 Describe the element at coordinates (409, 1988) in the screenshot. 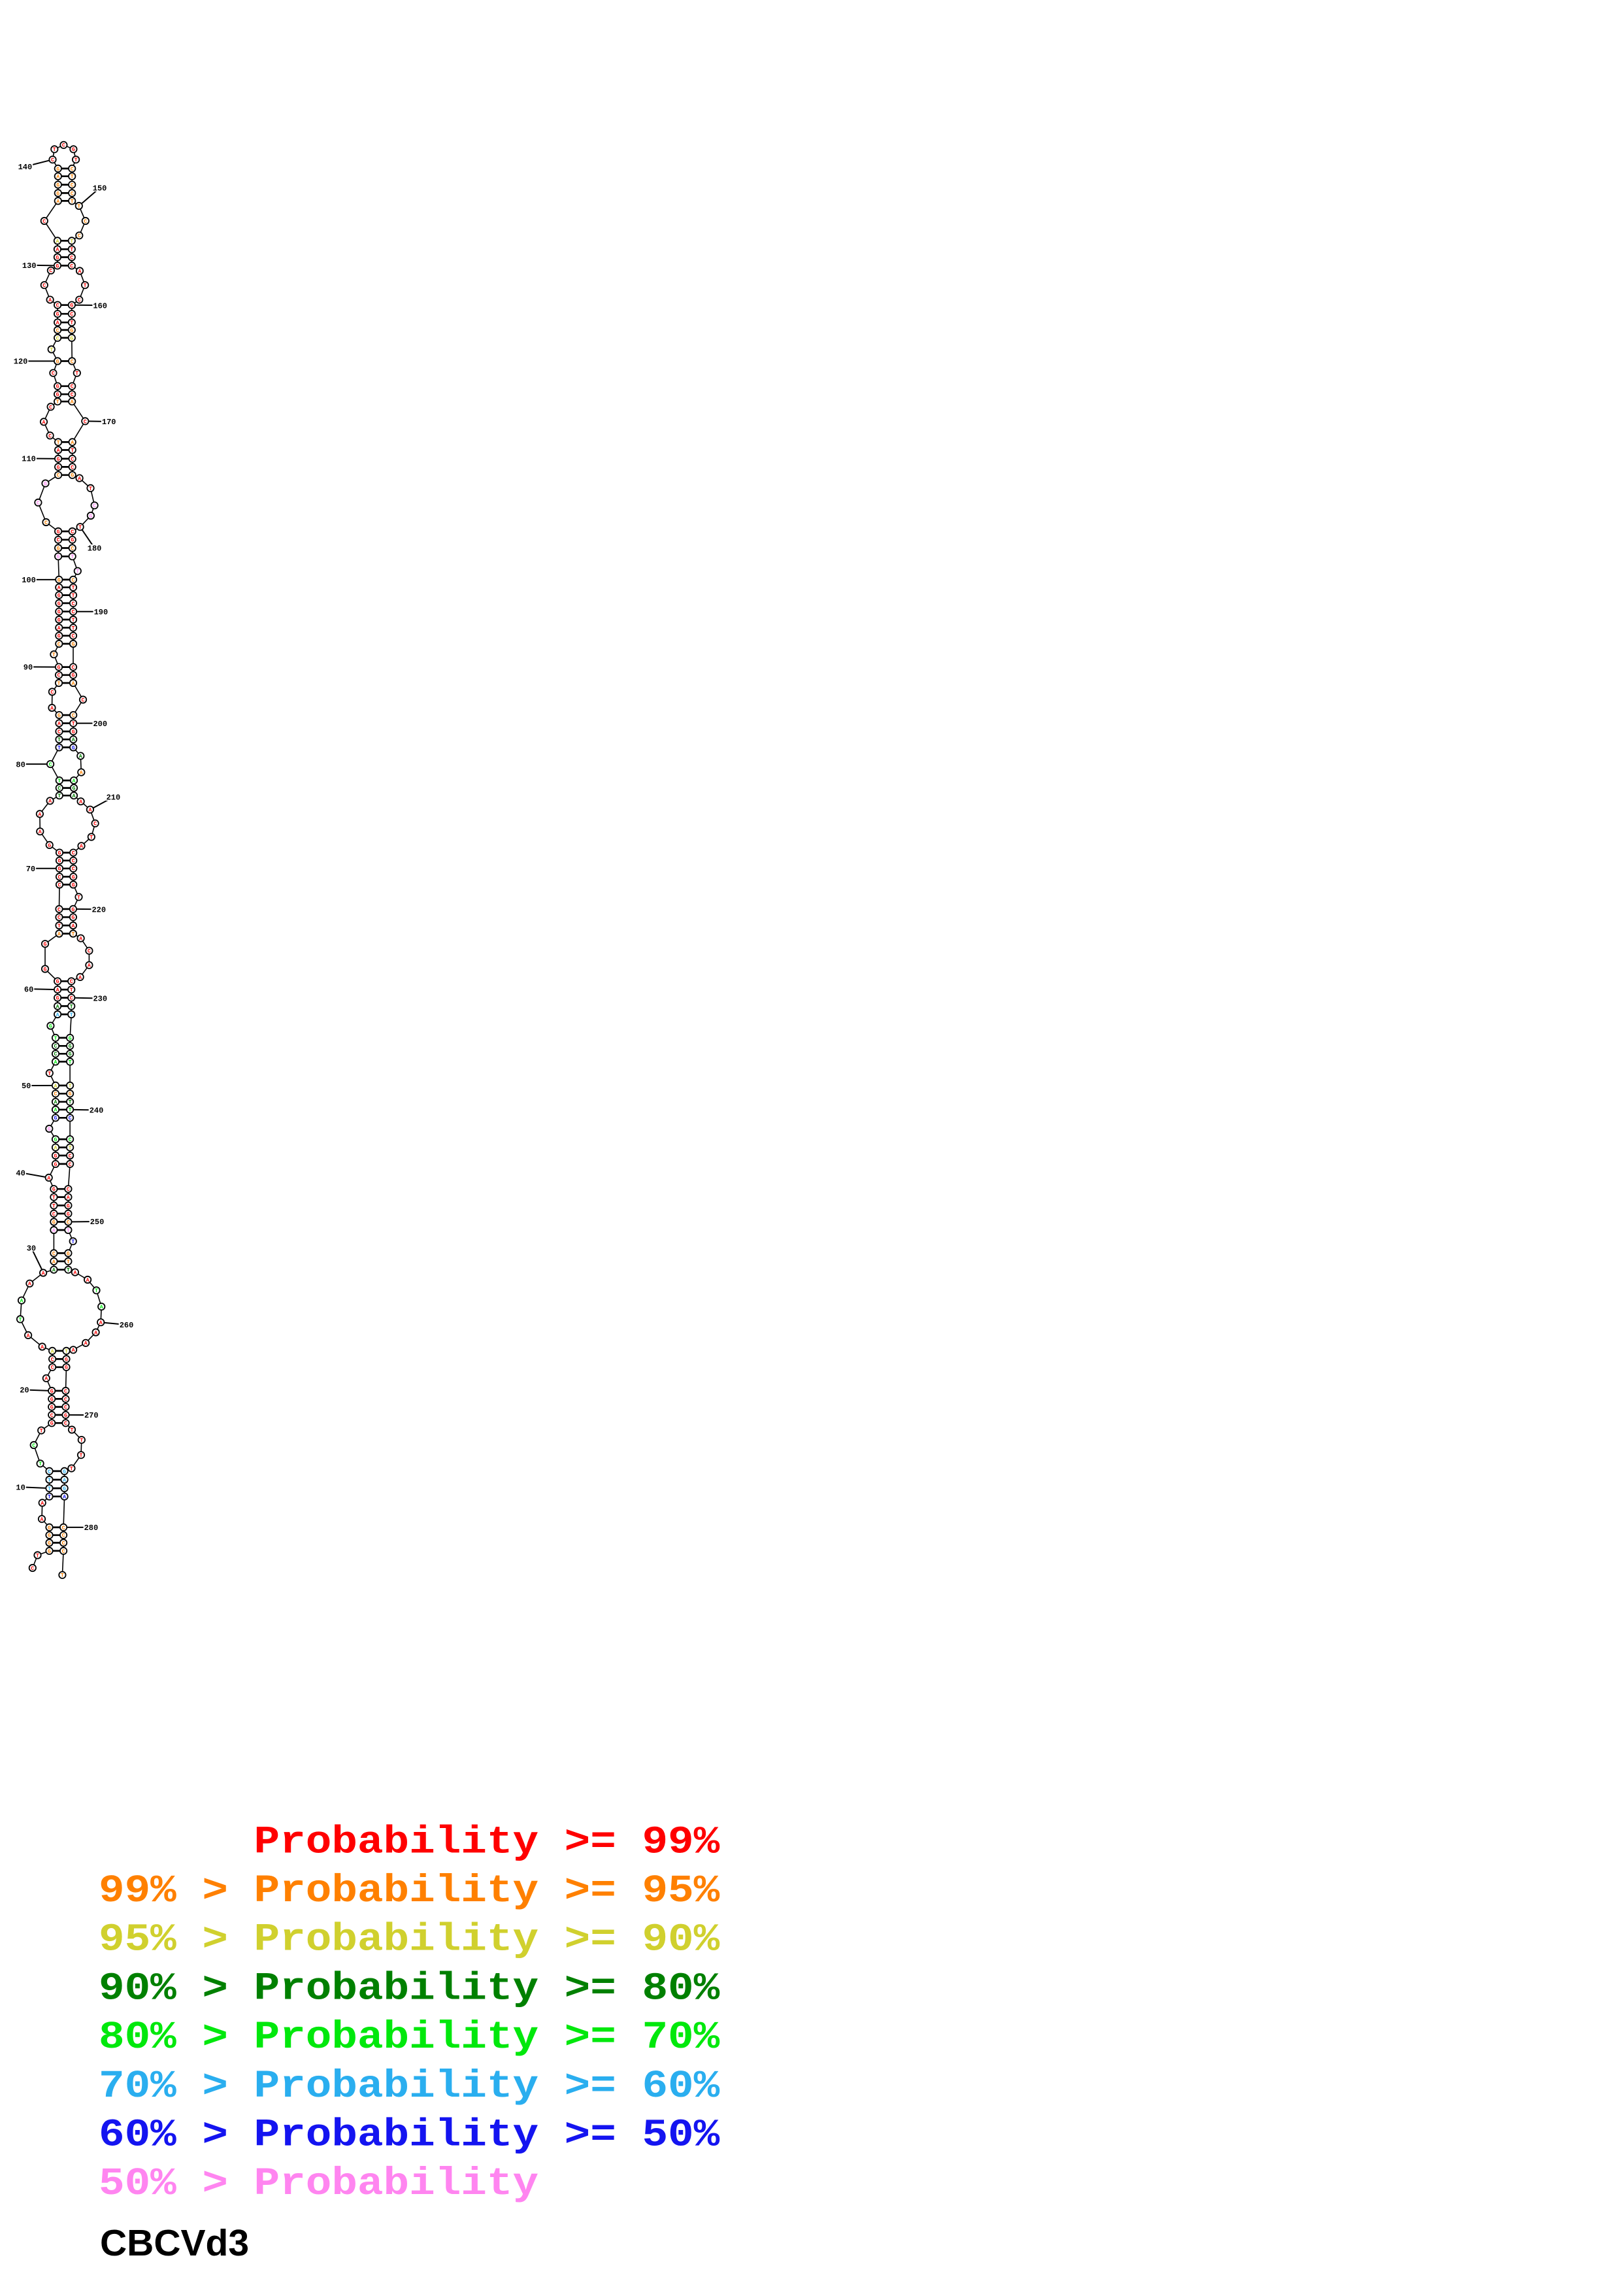

I see `svg-text: 90% > Probability >= 80%` at that location.